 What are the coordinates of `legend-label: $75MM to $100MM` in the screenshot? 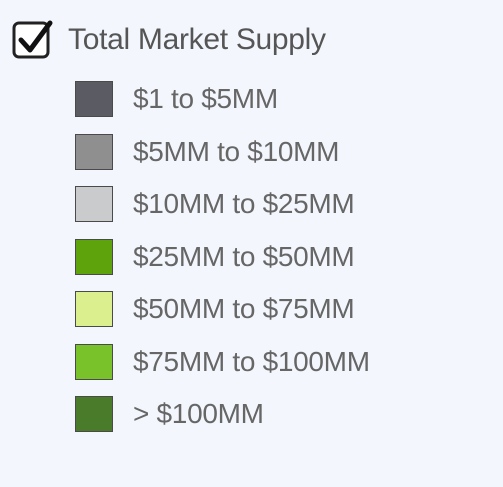 It's located at (251, 361).